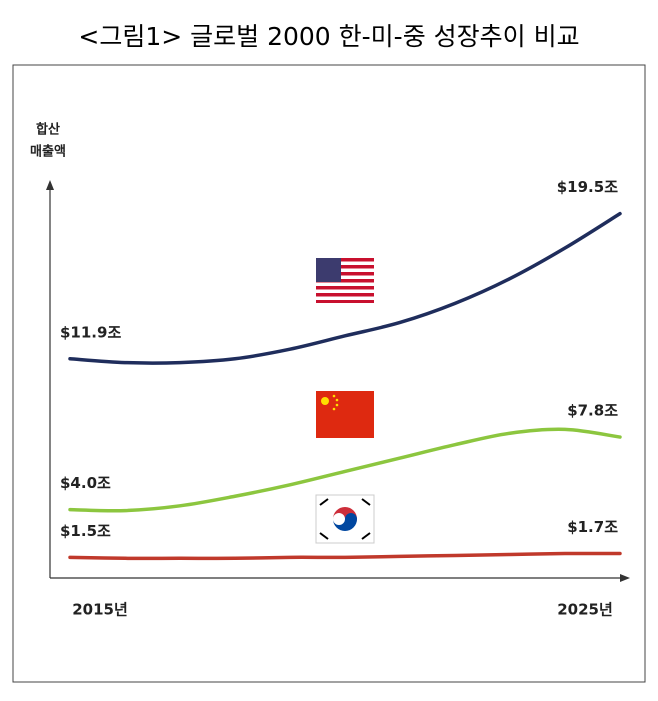  I want to click on data-label: $1.7조, so click(592, 527).